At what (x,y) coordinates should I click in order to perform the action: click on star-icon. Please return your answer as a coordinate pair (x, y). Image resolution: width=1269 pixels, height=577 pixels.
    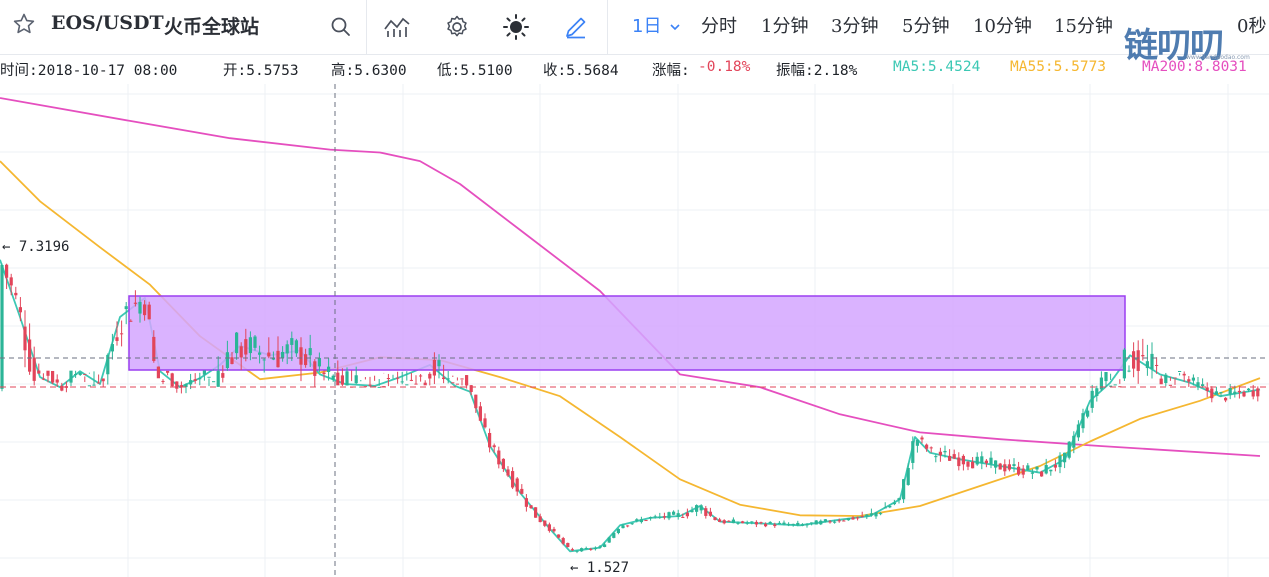
    Looking at the image, I should click on (24, 26).